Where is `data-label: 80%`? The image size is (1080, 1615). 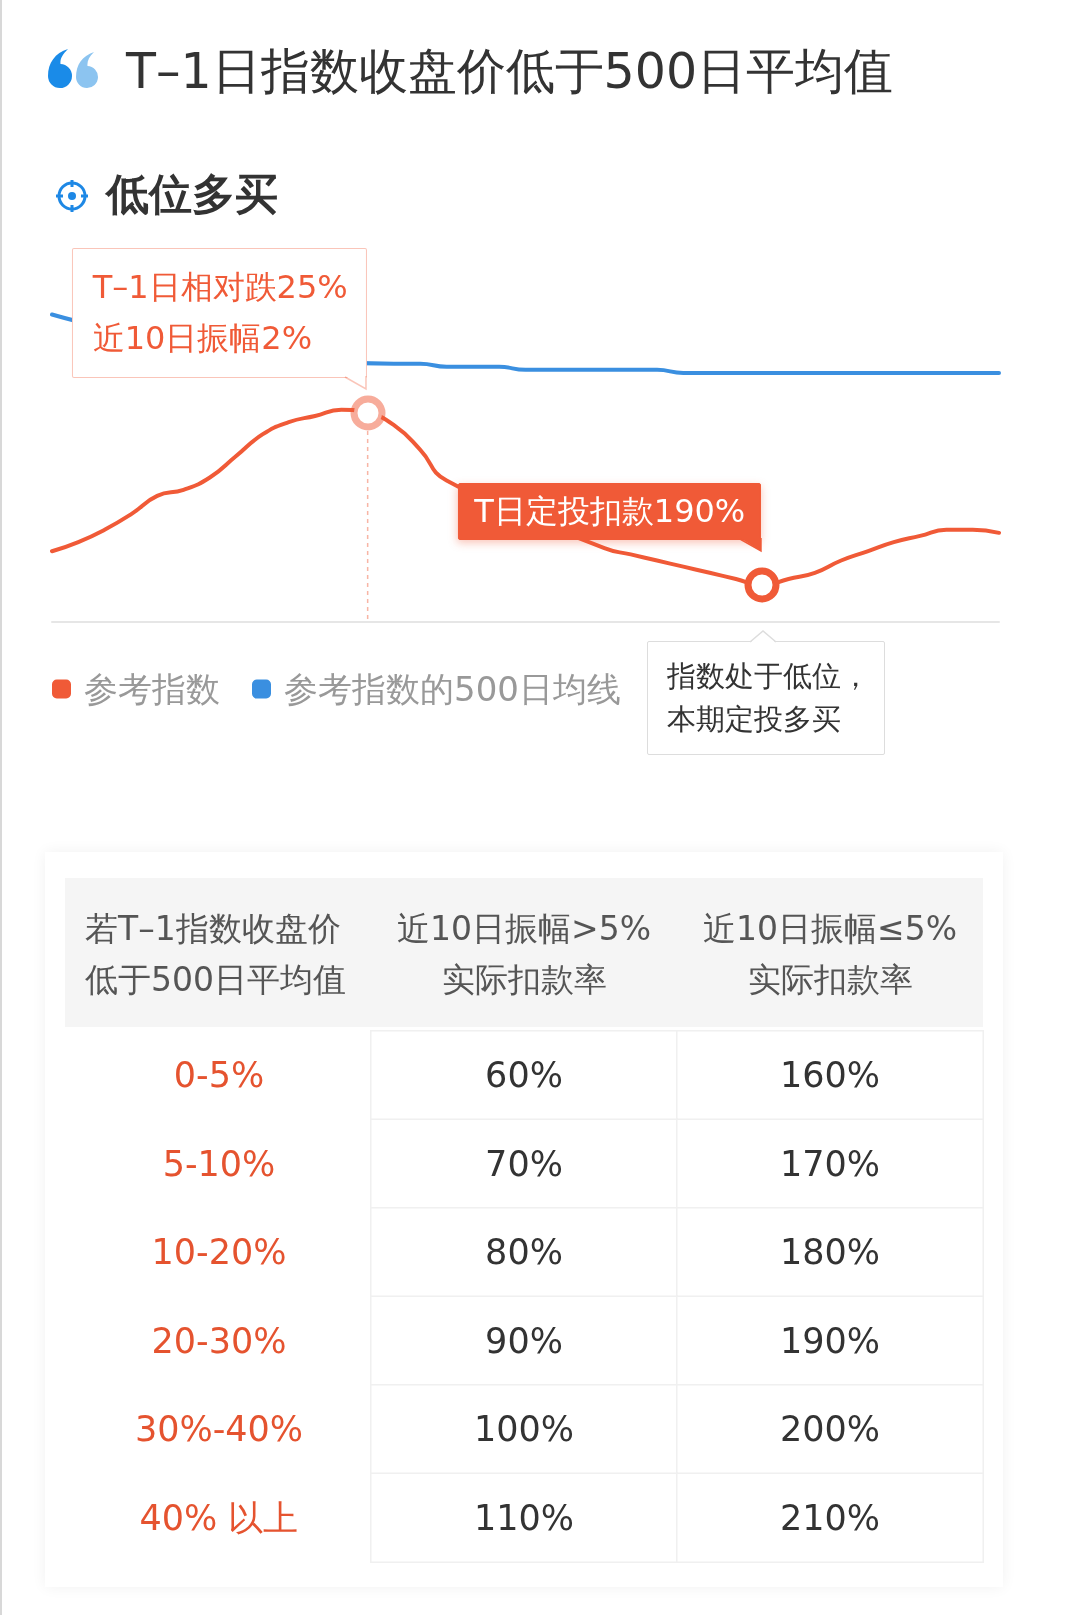 data-label: 80% is located at coordinates (524, 1252).